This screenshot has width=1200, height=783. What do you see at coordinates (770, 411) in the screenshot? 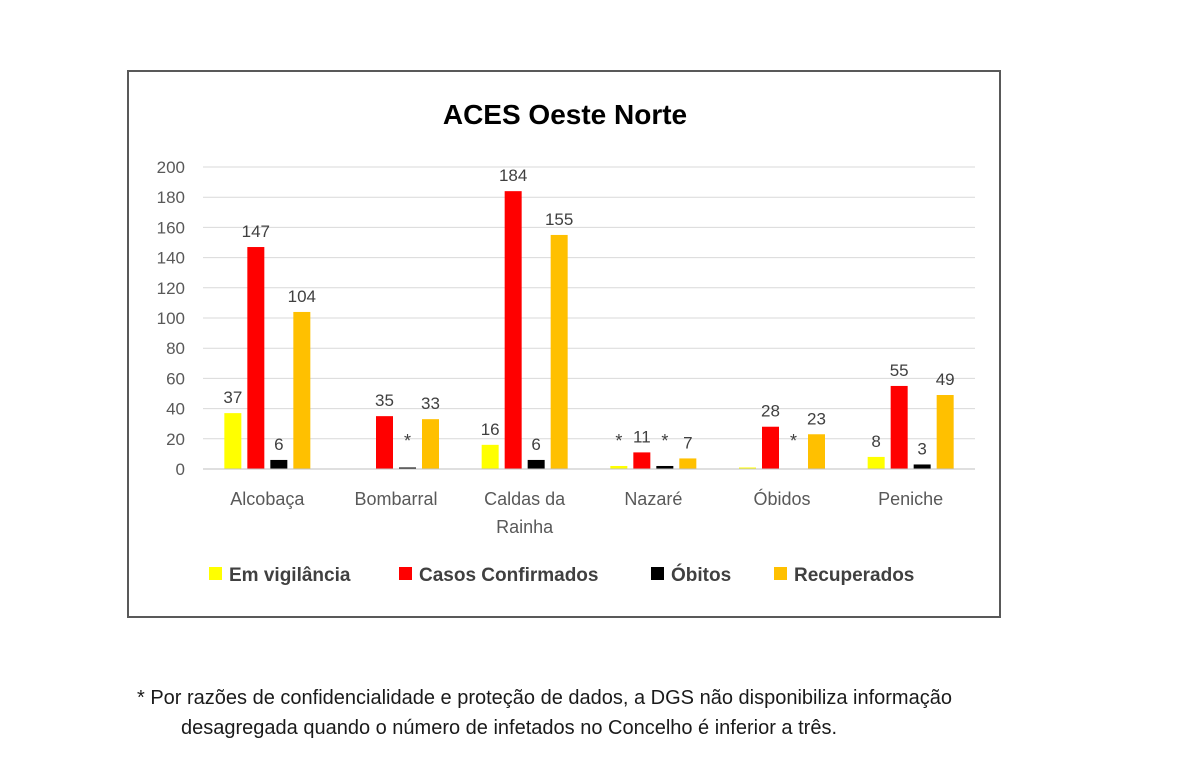
I see `data-label: 28` at bounding box center [770, 411].